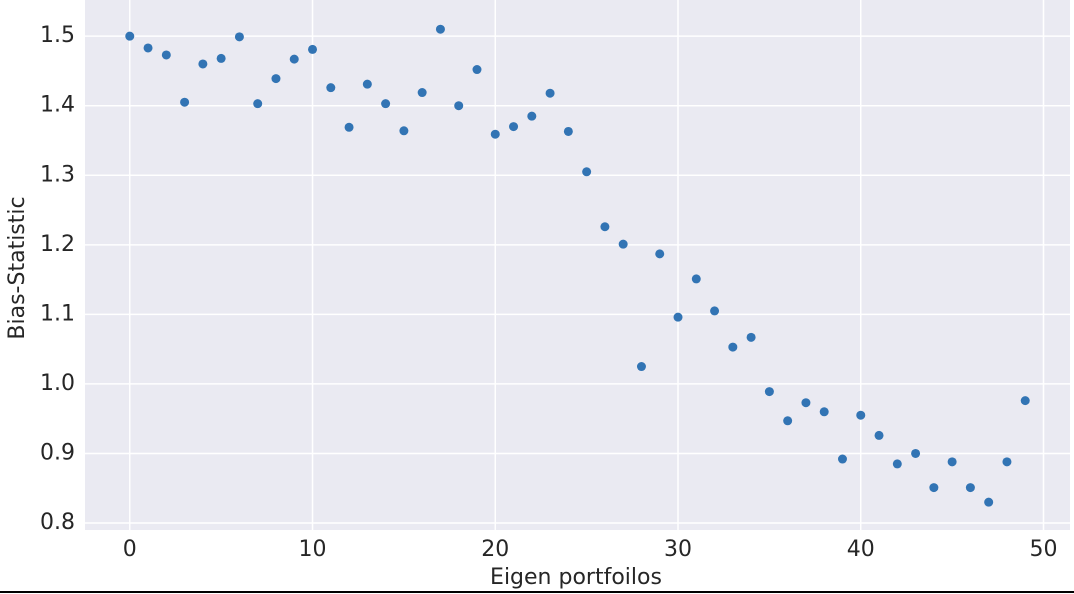 Image resolution: width=1074 pixels, height=594 pixels. What do you see at coordinates (1044, 549) in the screenshot?
I see `x-tick-label: 50` at bounding box center [1044, 549].